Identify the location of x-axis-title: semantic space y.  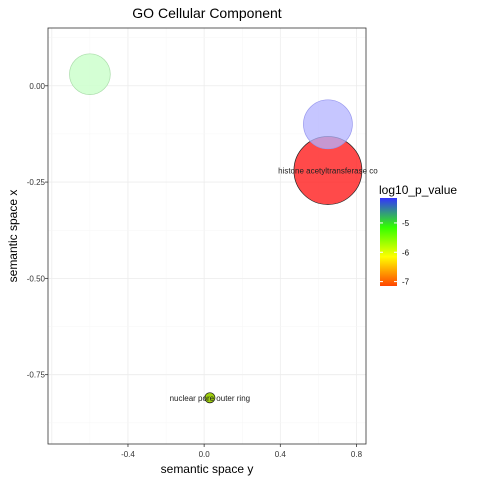
(207, 469).